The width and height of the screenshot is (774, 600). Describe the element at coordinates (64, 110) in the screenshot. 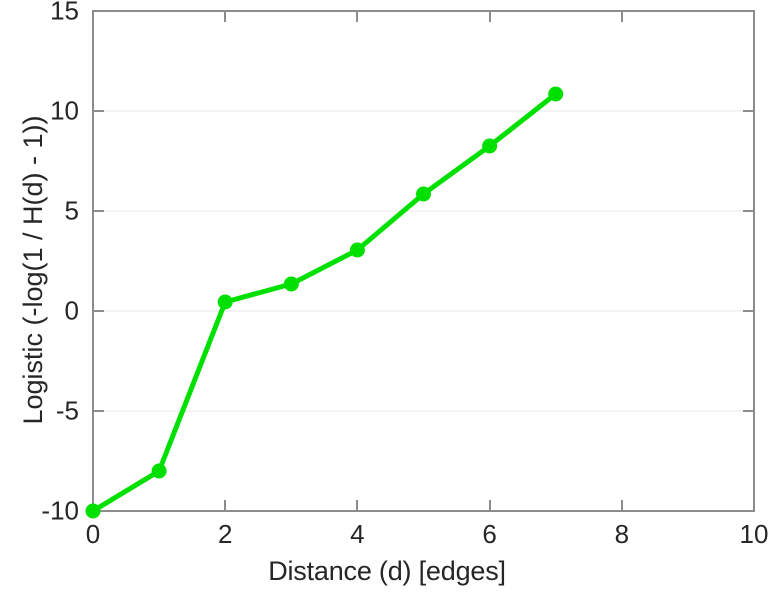

I see `y-tick-label: 10` at that location.